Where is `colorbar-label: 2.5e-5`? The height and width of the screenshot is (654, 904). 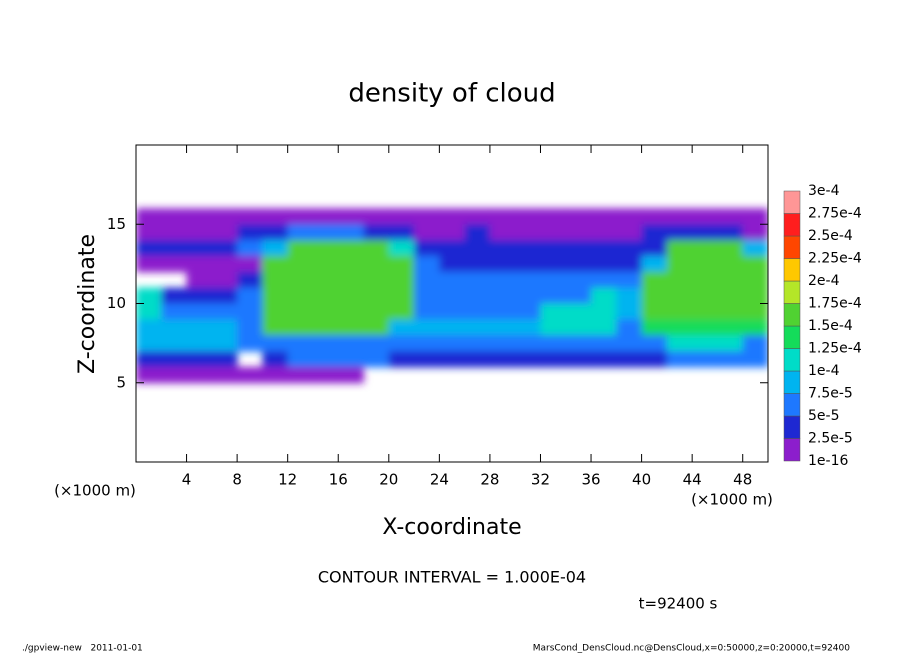 colorbar-label: 2.5e-5 is located at coordinates (830, 439).